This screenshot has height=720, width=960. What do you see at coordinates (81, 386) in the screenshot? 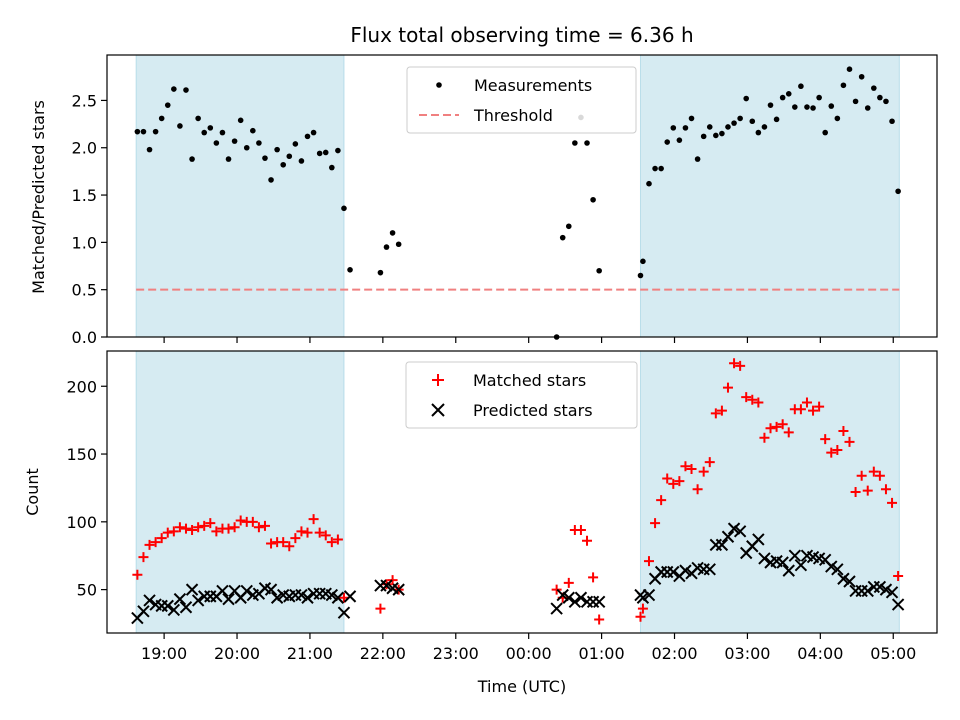
I see `y-tick-label: 200` at bounding box center [81, 386].